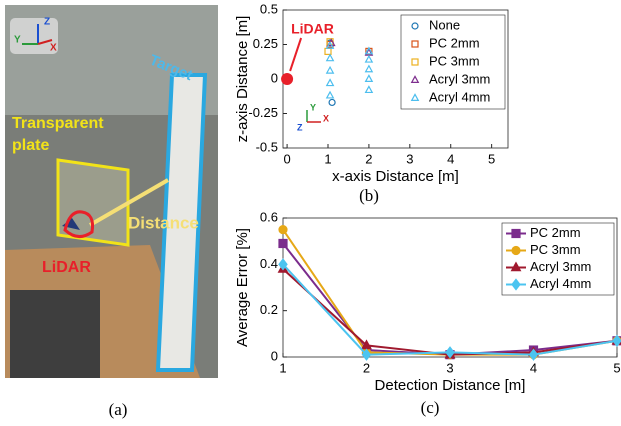  I want to click on y-tick-label: 0.2, so click(269, 309).